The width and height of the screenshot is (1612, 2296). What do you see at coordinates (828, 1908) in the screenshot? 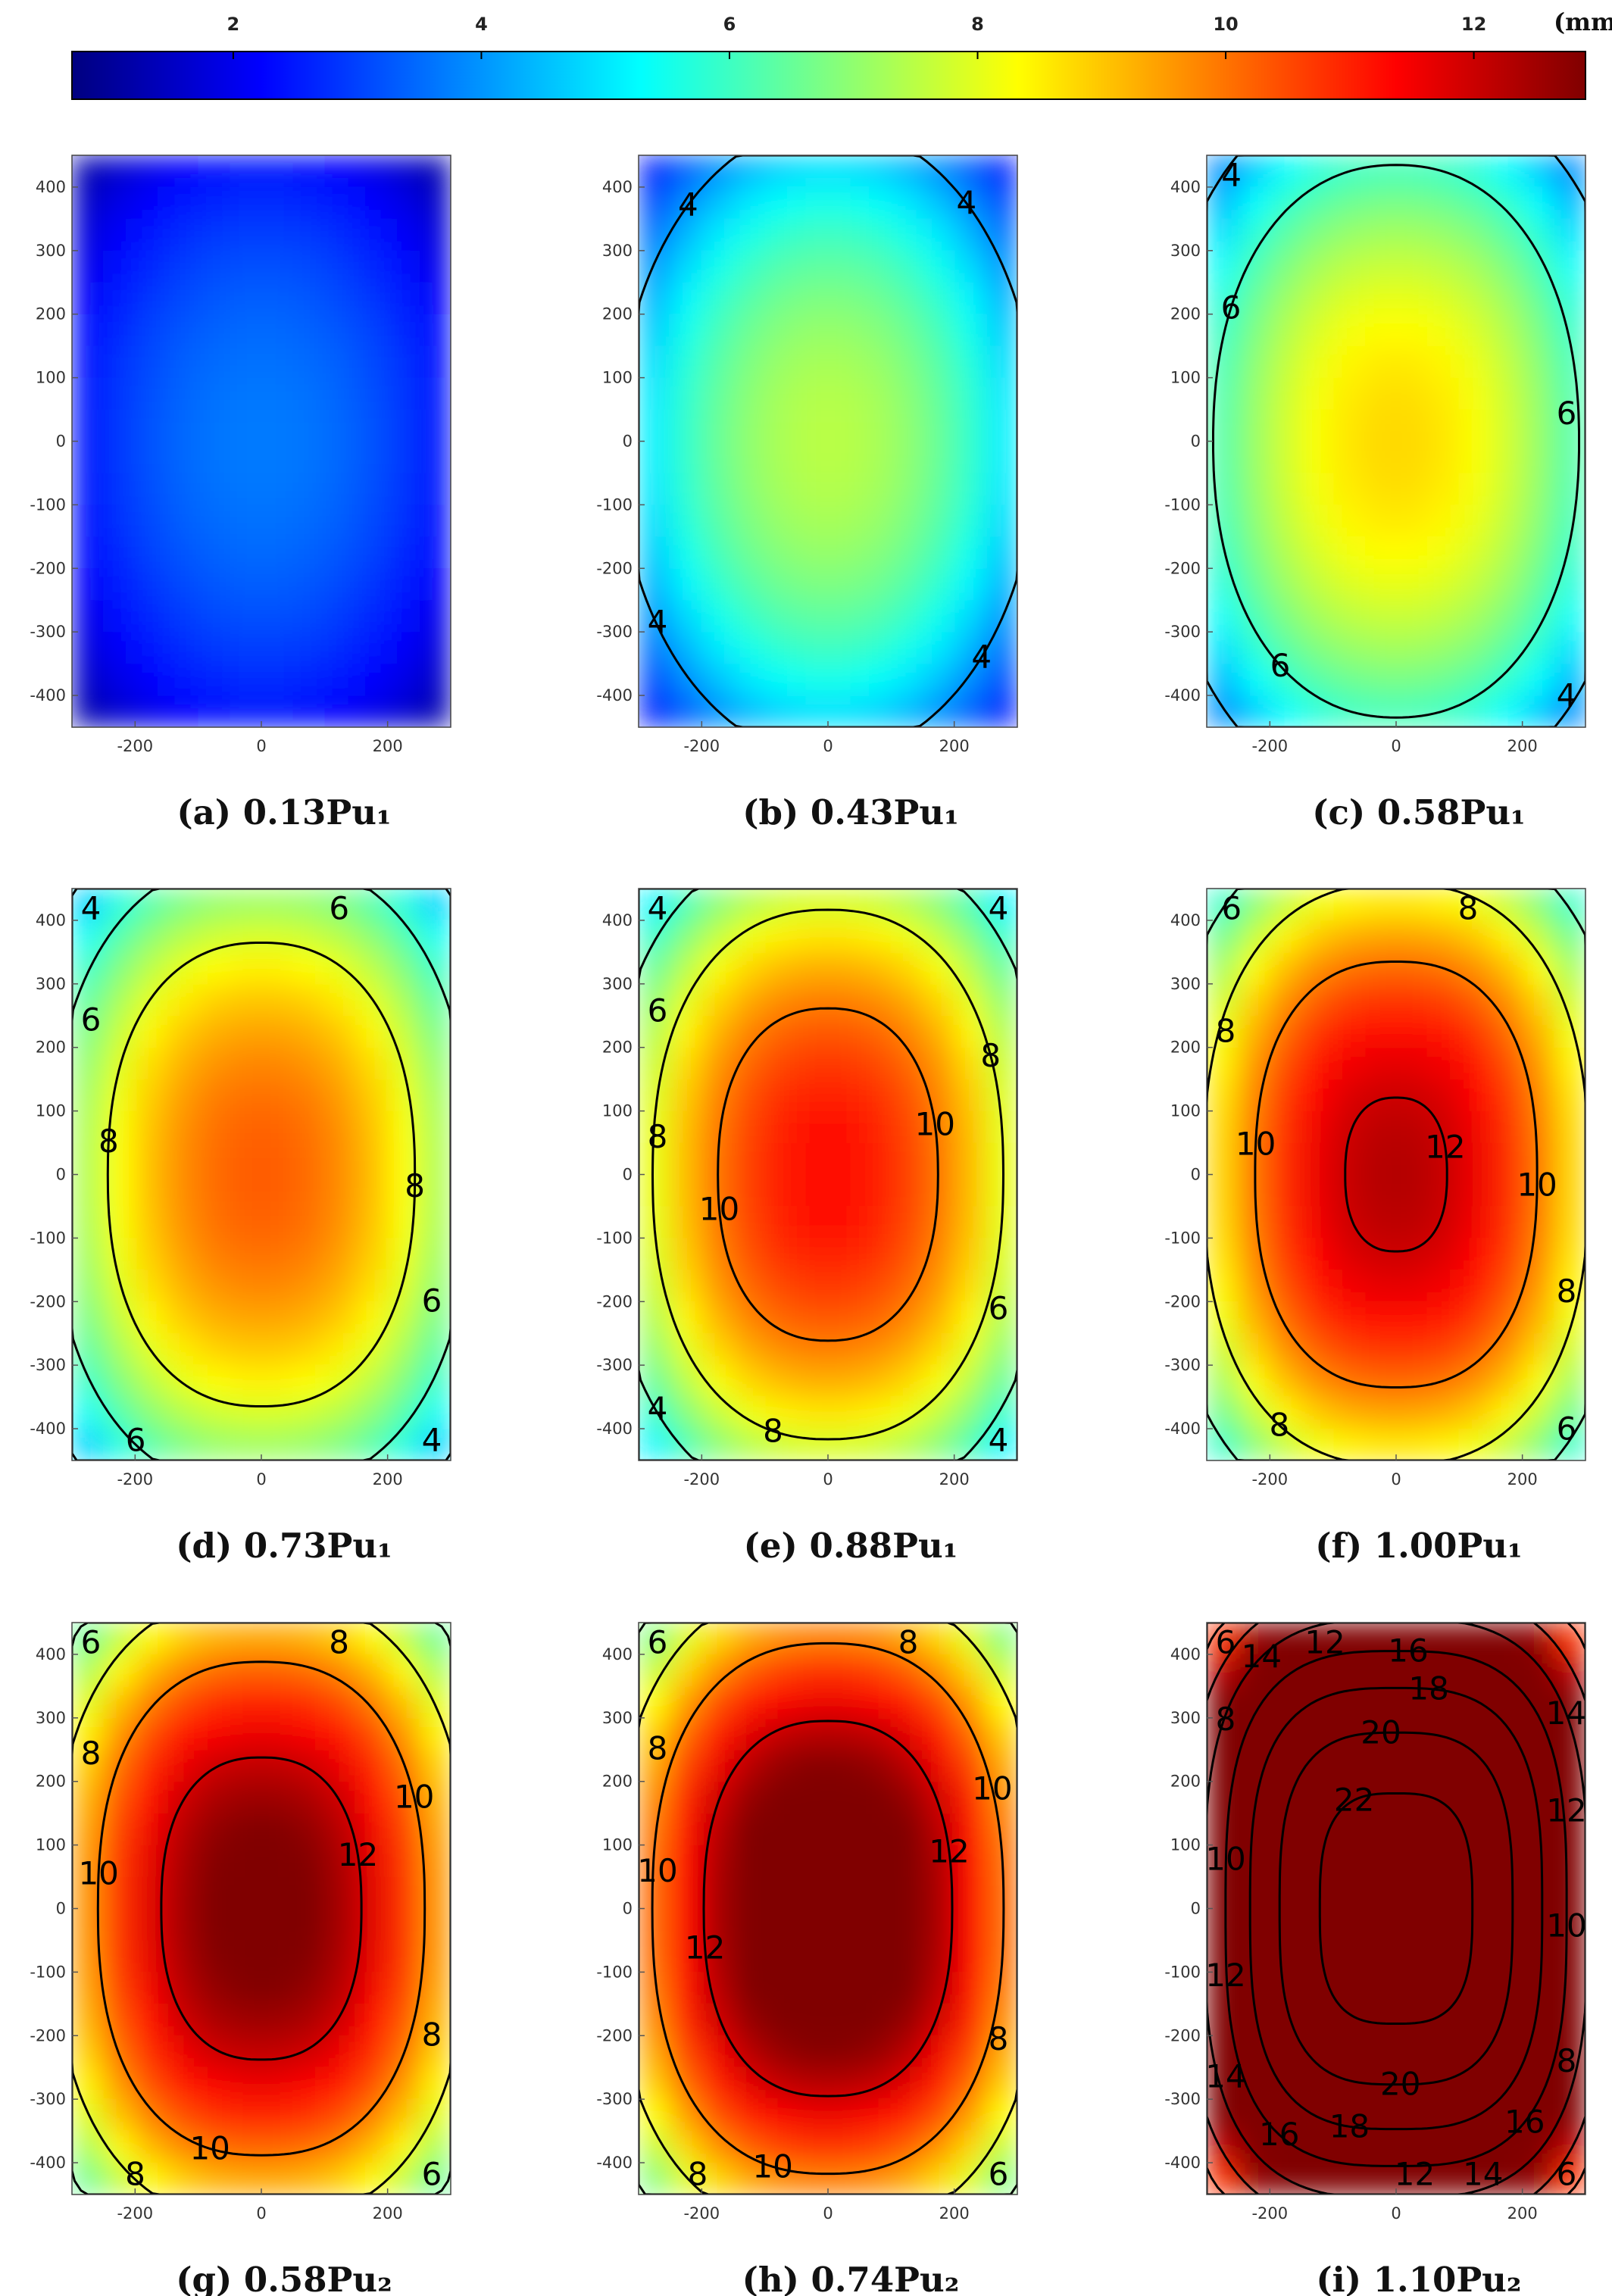
I see `contour-lines` at bounding box center [828, 1908].